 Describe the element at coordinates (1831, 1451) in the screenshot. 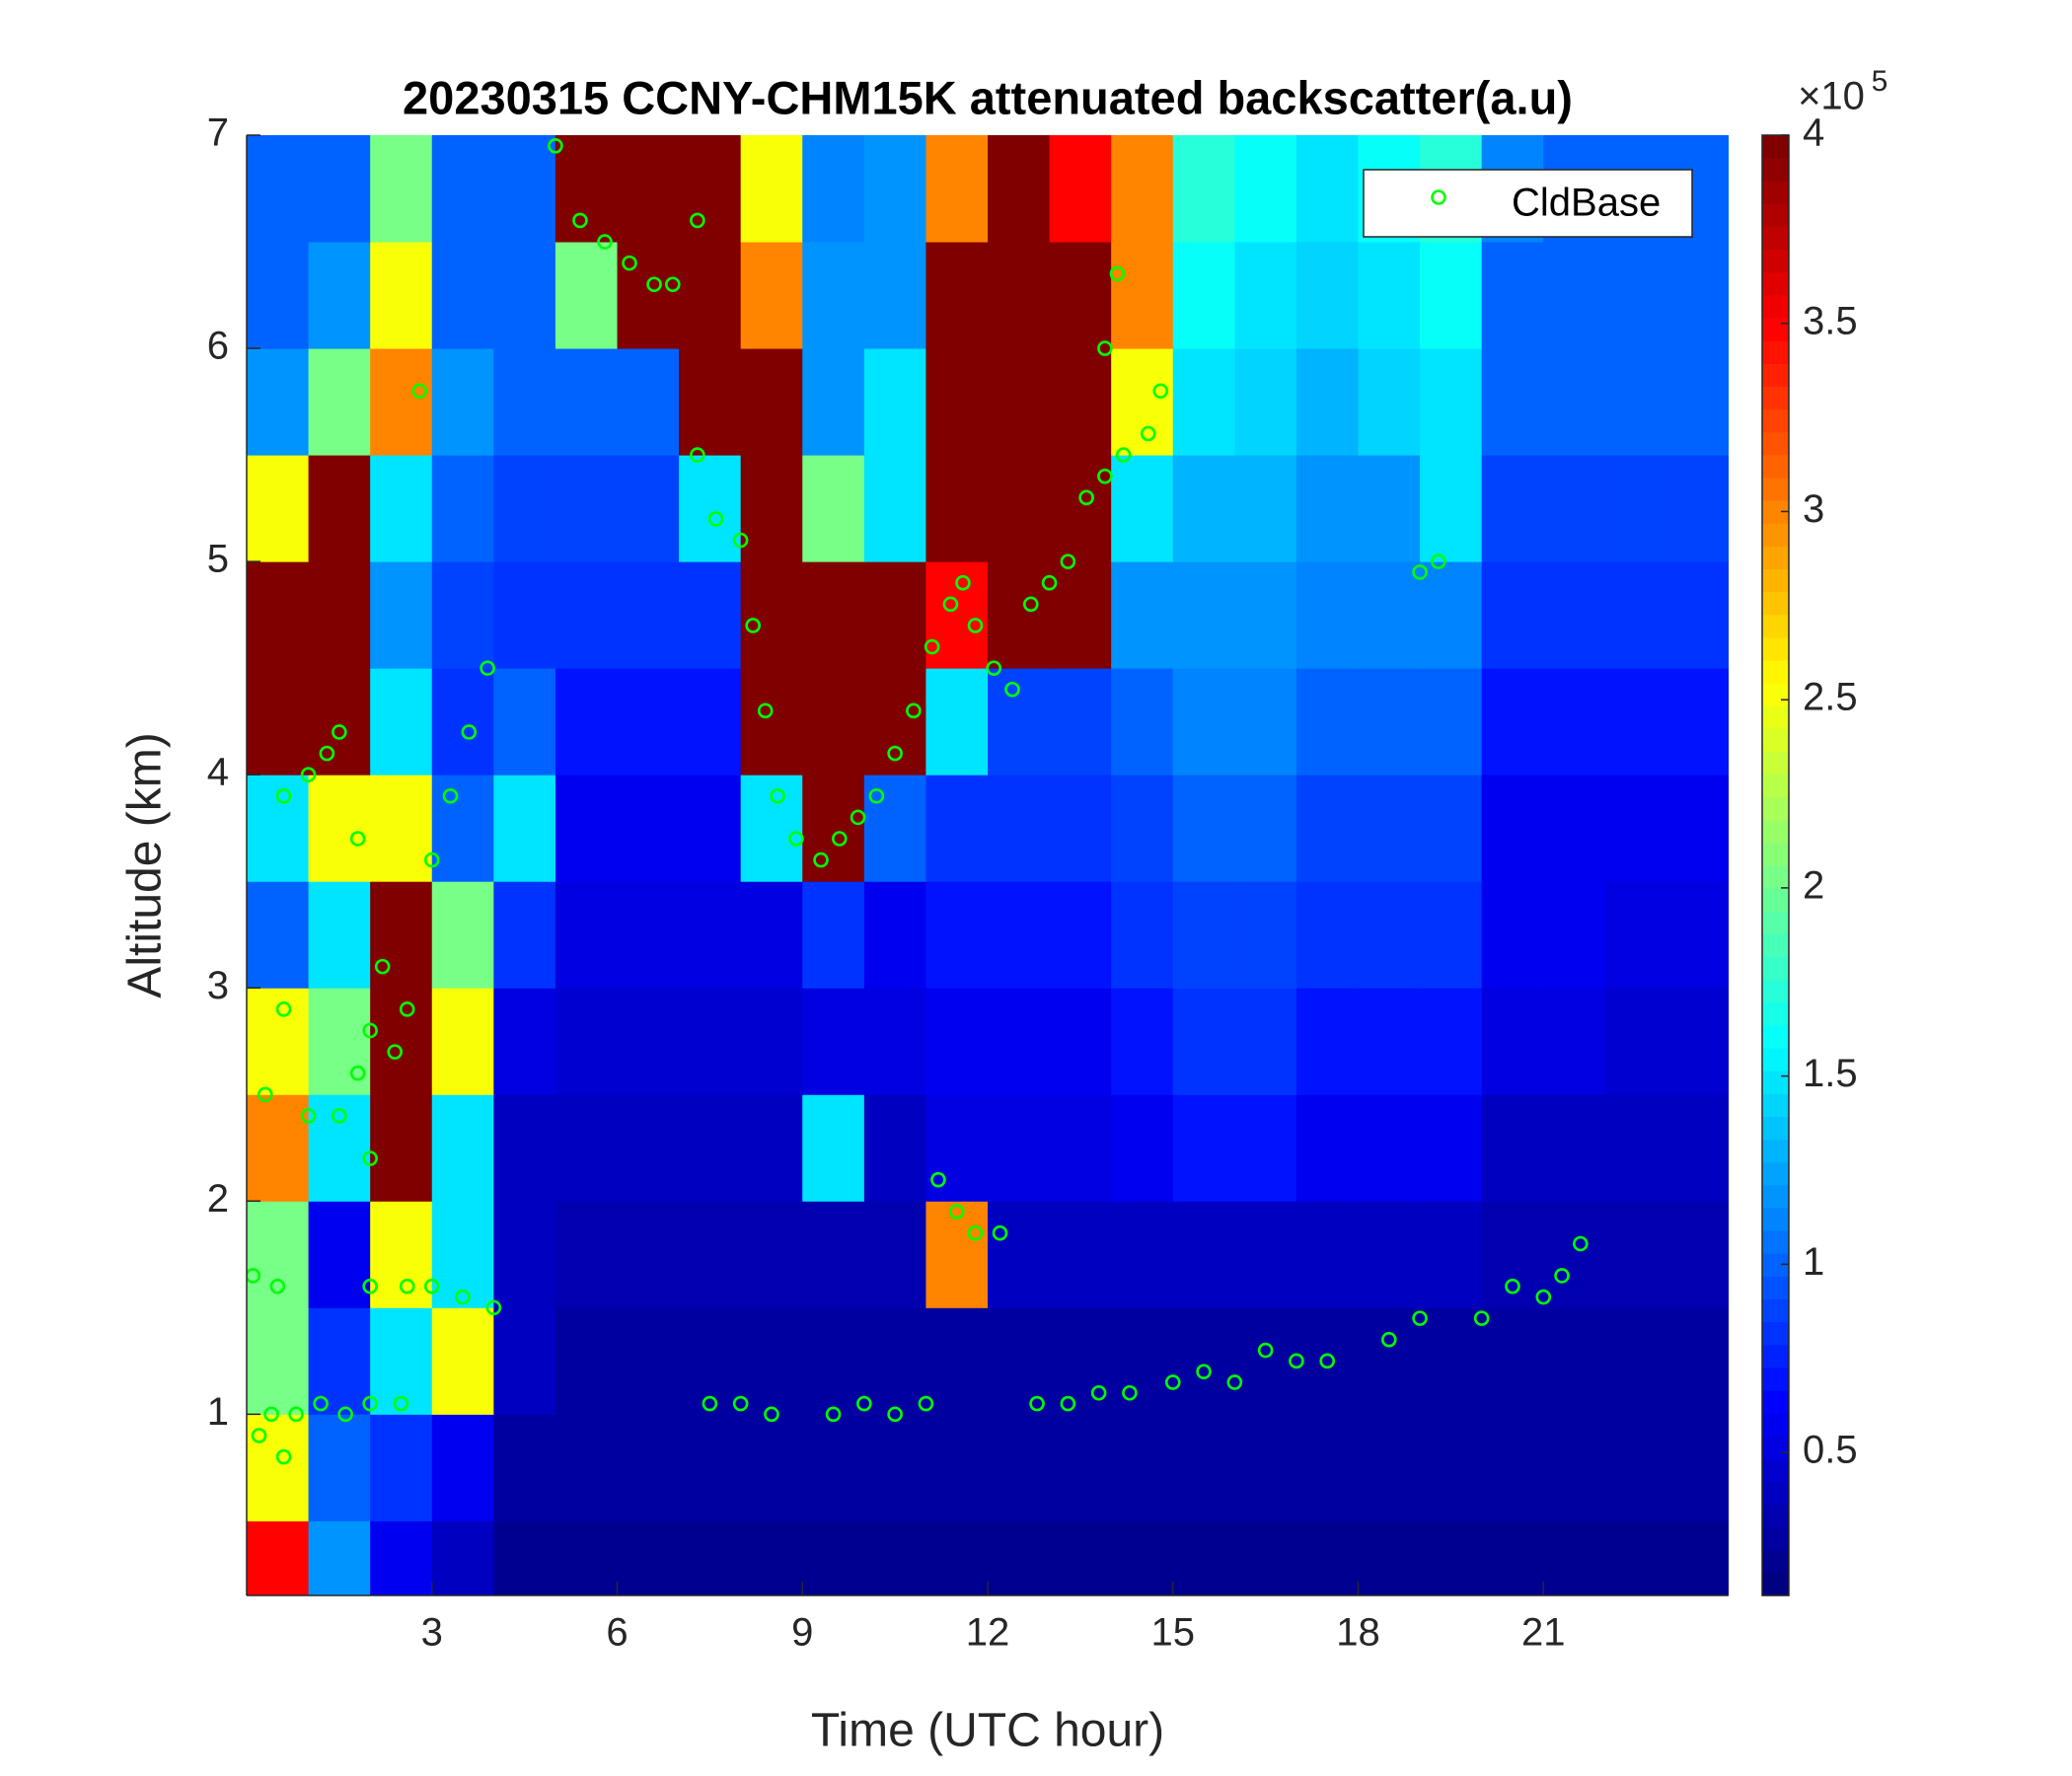

I see `colorbar-tick-label: 0.5` at that location.